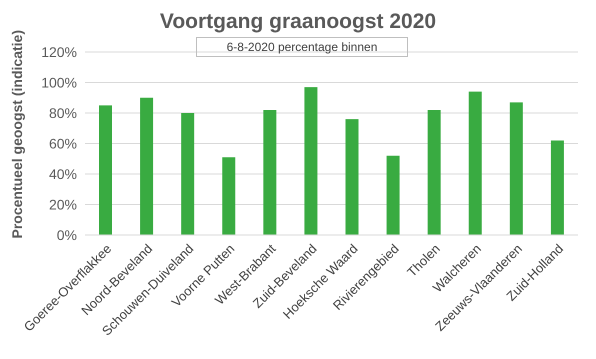 This screenshot has height=359, width=596. Describe the element at coordinates (298, 21) in the screenshot. I see `chart-title: Voortgang graanoogst 2020` at that location.